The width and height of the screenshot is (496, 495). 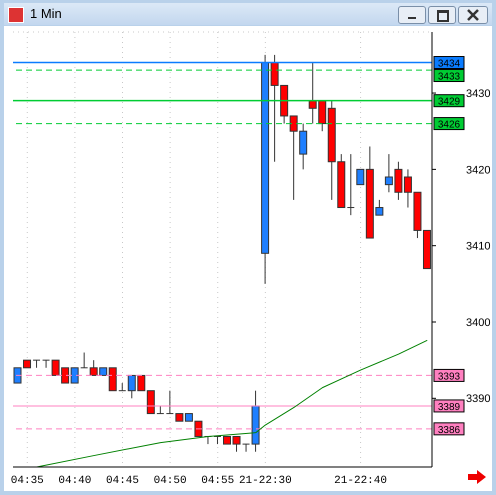 I want to click on x-tick-label: 21-22:40, so click(x=360, y=480).